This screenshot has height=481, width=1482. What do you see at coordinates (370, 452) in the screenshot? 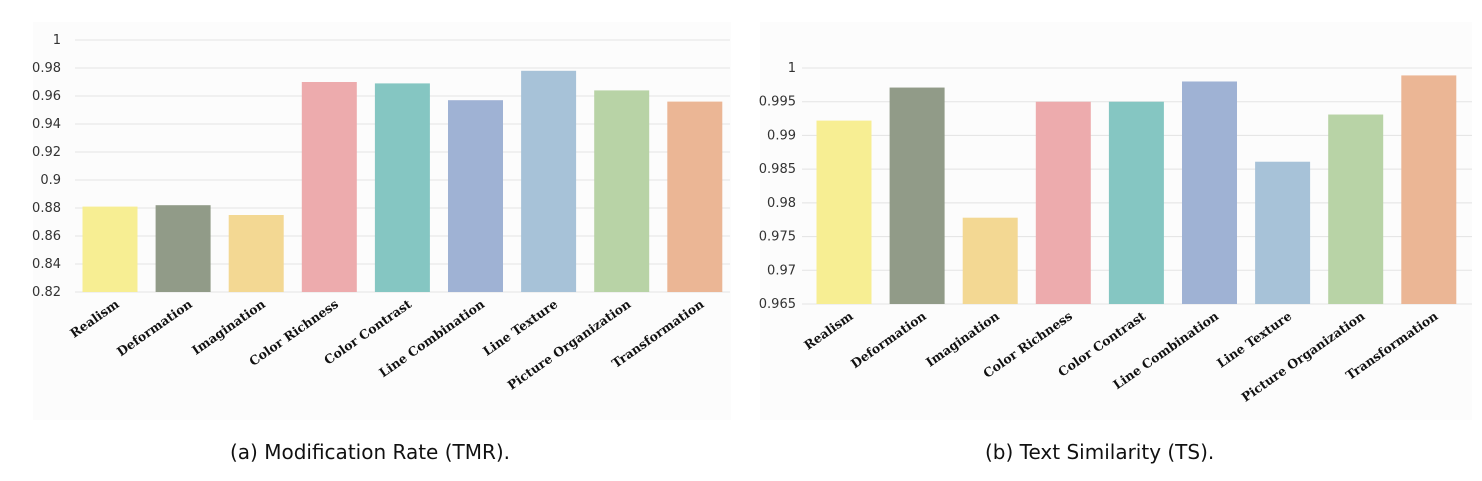
I see `caption-tmr: (a) Modification Rate (TMR).` at bounding box center [370, 452].